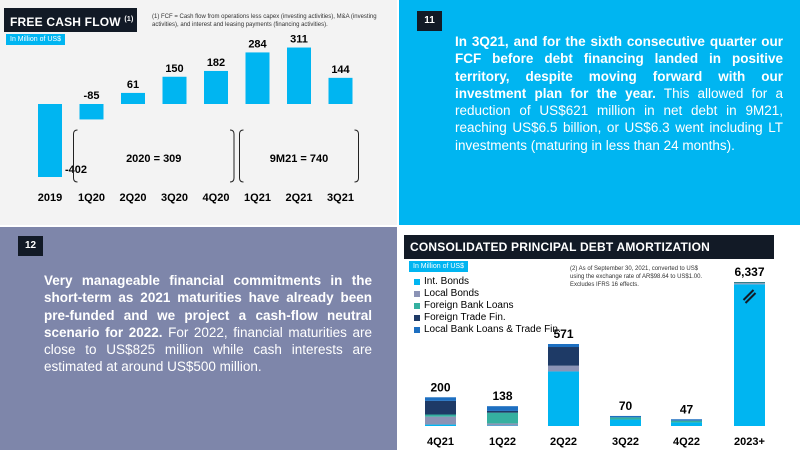 This screenshot has width=800, height=450. I want to click on debt-category-label-4Q21: 4Q21, so click(440, 442).